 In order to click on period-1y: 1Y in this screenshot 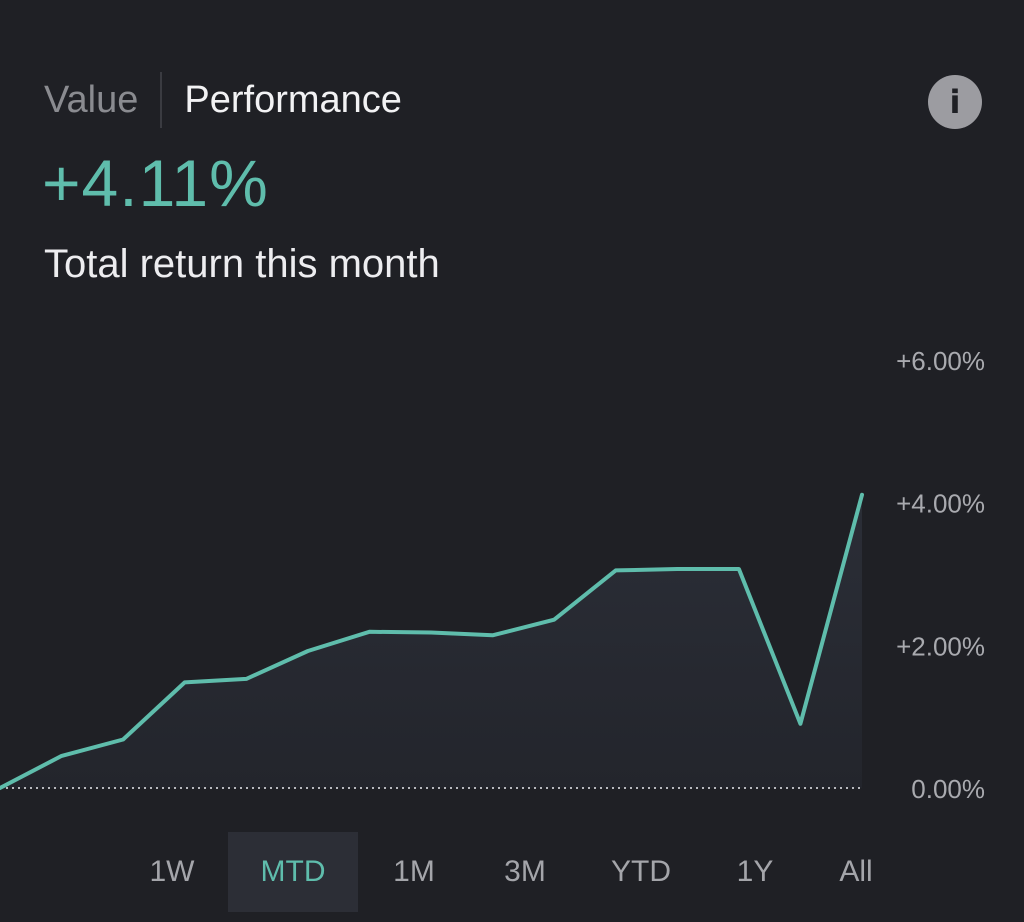, I will do `click(755, 871)`.